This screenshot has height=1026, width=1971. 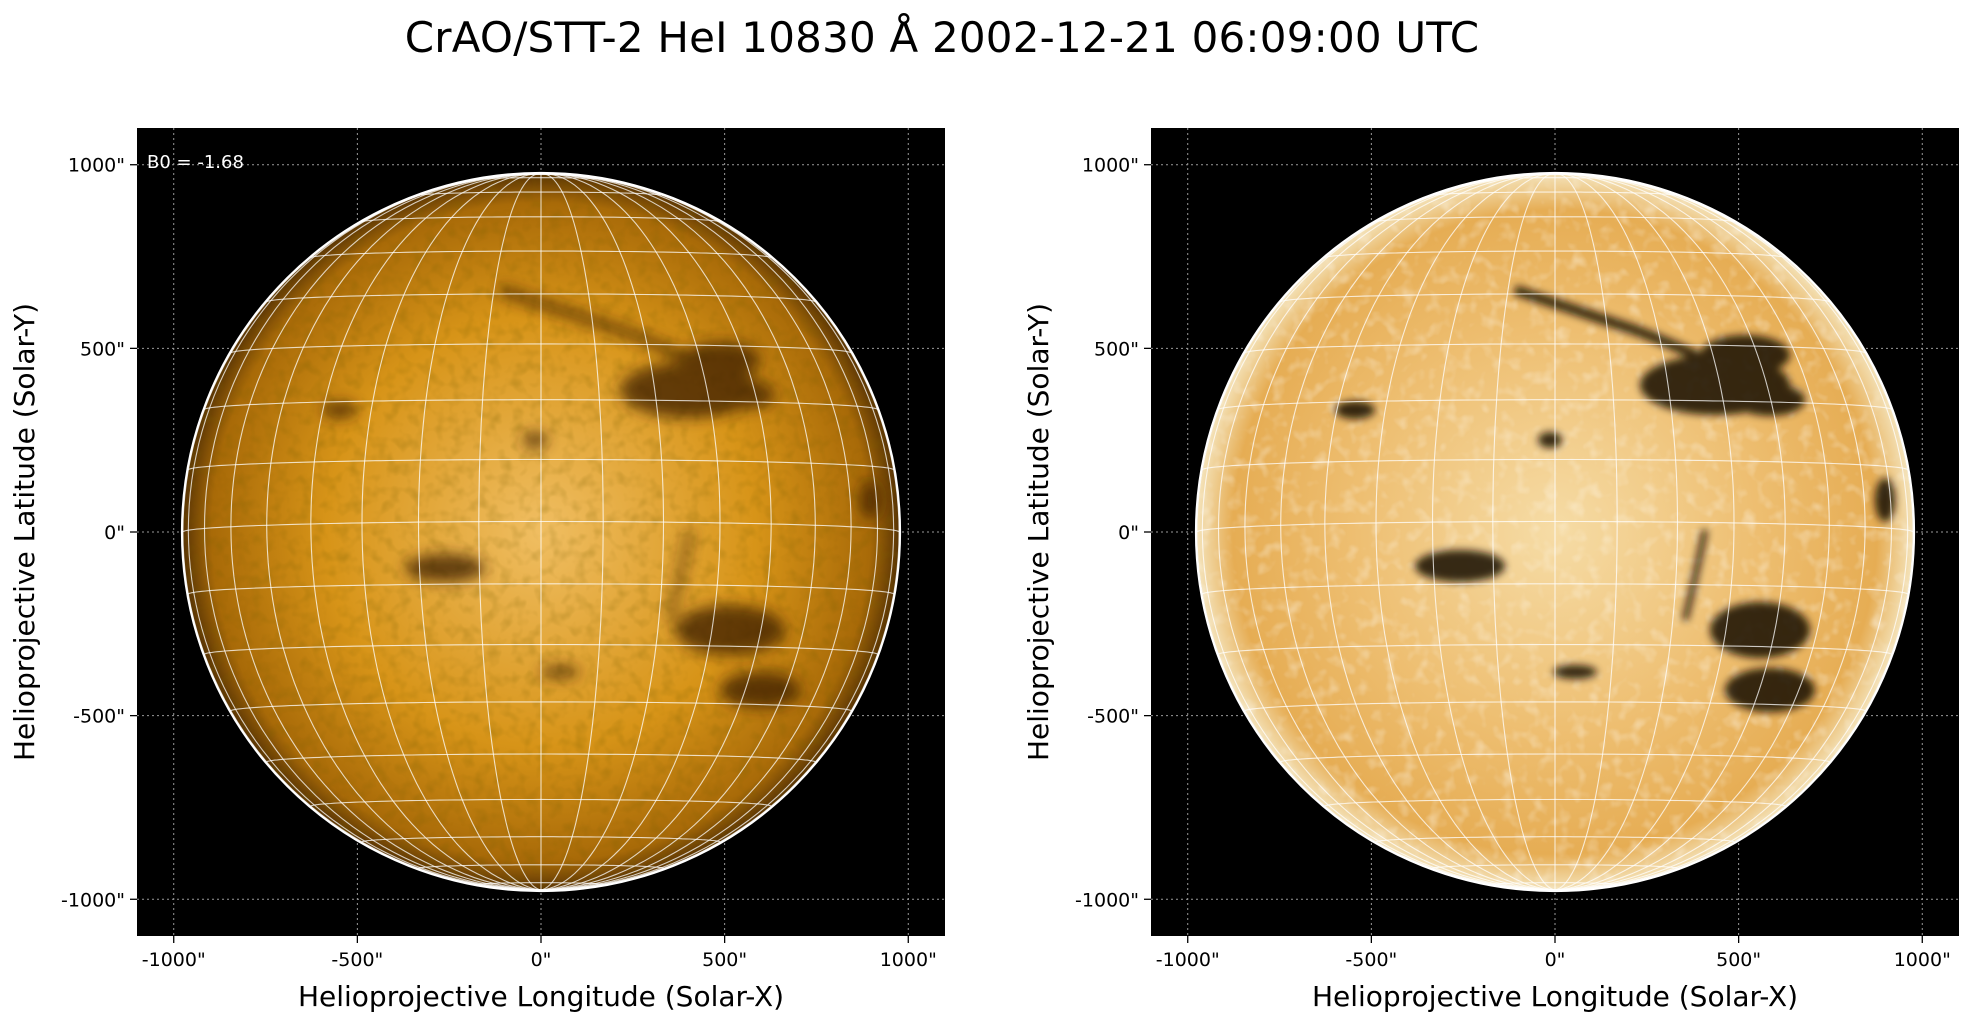 I want to click on x-axis-label-left: Helioprojective Longitude (Solar-X), so click(x=541, y=996).